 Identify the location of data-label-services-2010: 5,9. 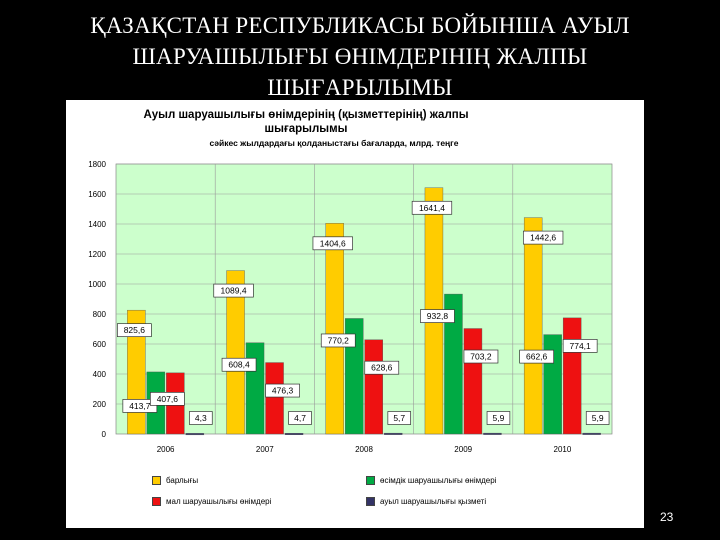
(598, 418).